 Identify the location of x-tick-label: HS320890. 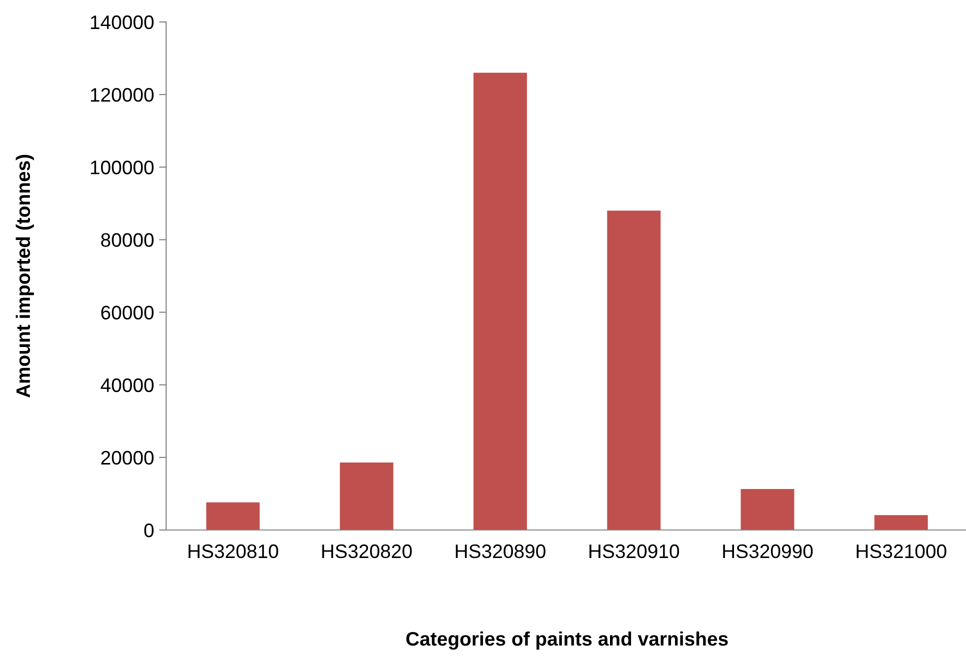
(501, 551).